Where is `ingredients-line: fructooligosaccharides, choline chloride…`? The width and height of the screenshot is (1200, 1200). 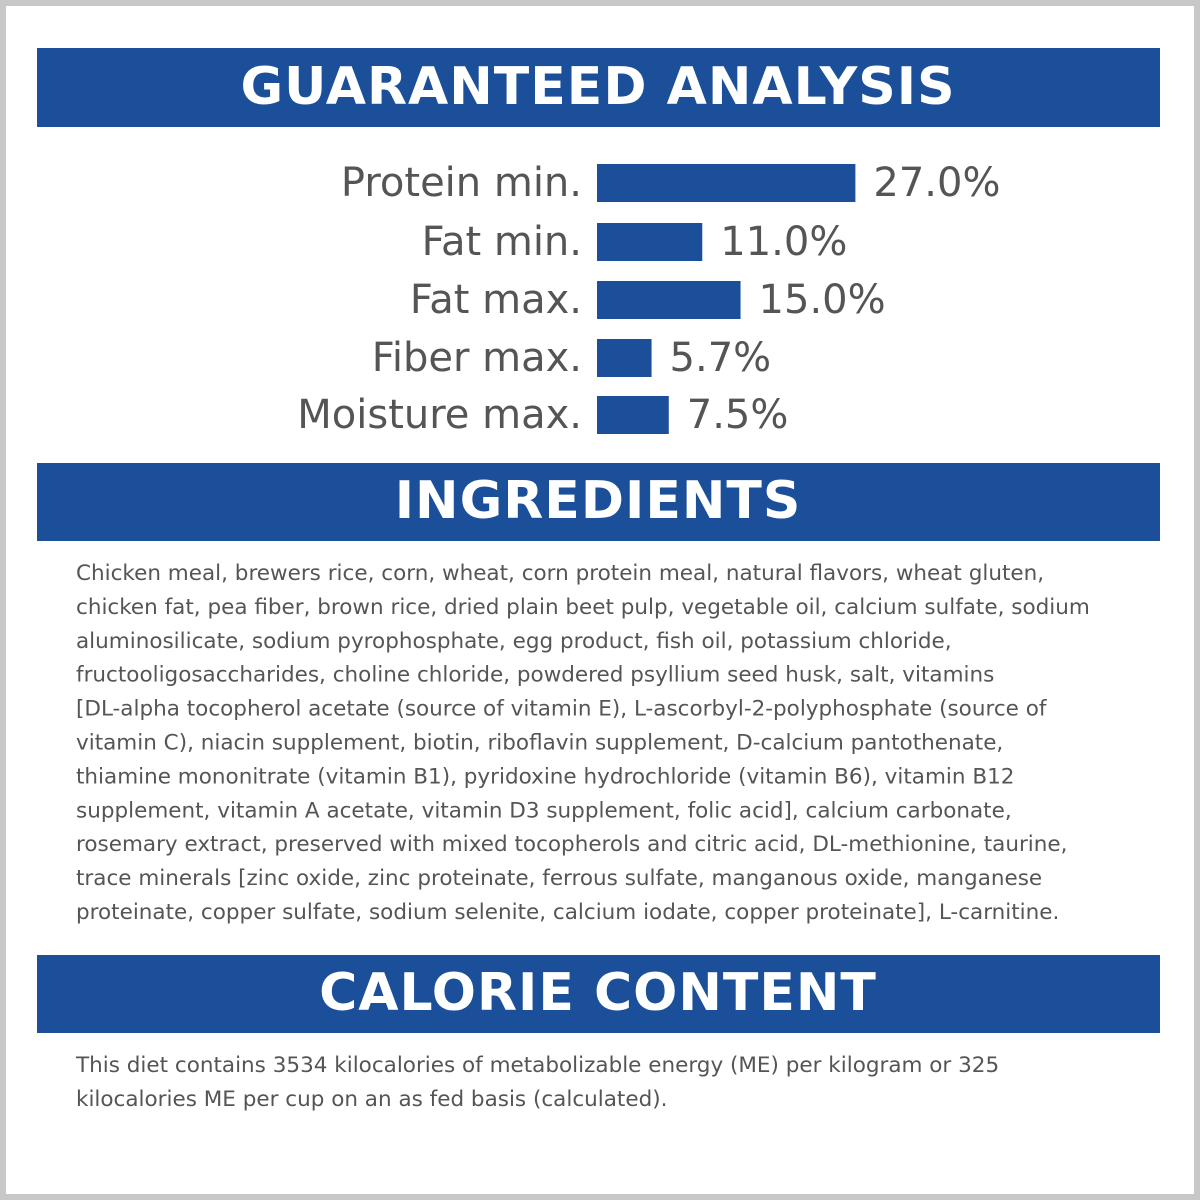 ingredients-line: fructooligosaccharides, choline chloride… is located at coordinates (535, 675).